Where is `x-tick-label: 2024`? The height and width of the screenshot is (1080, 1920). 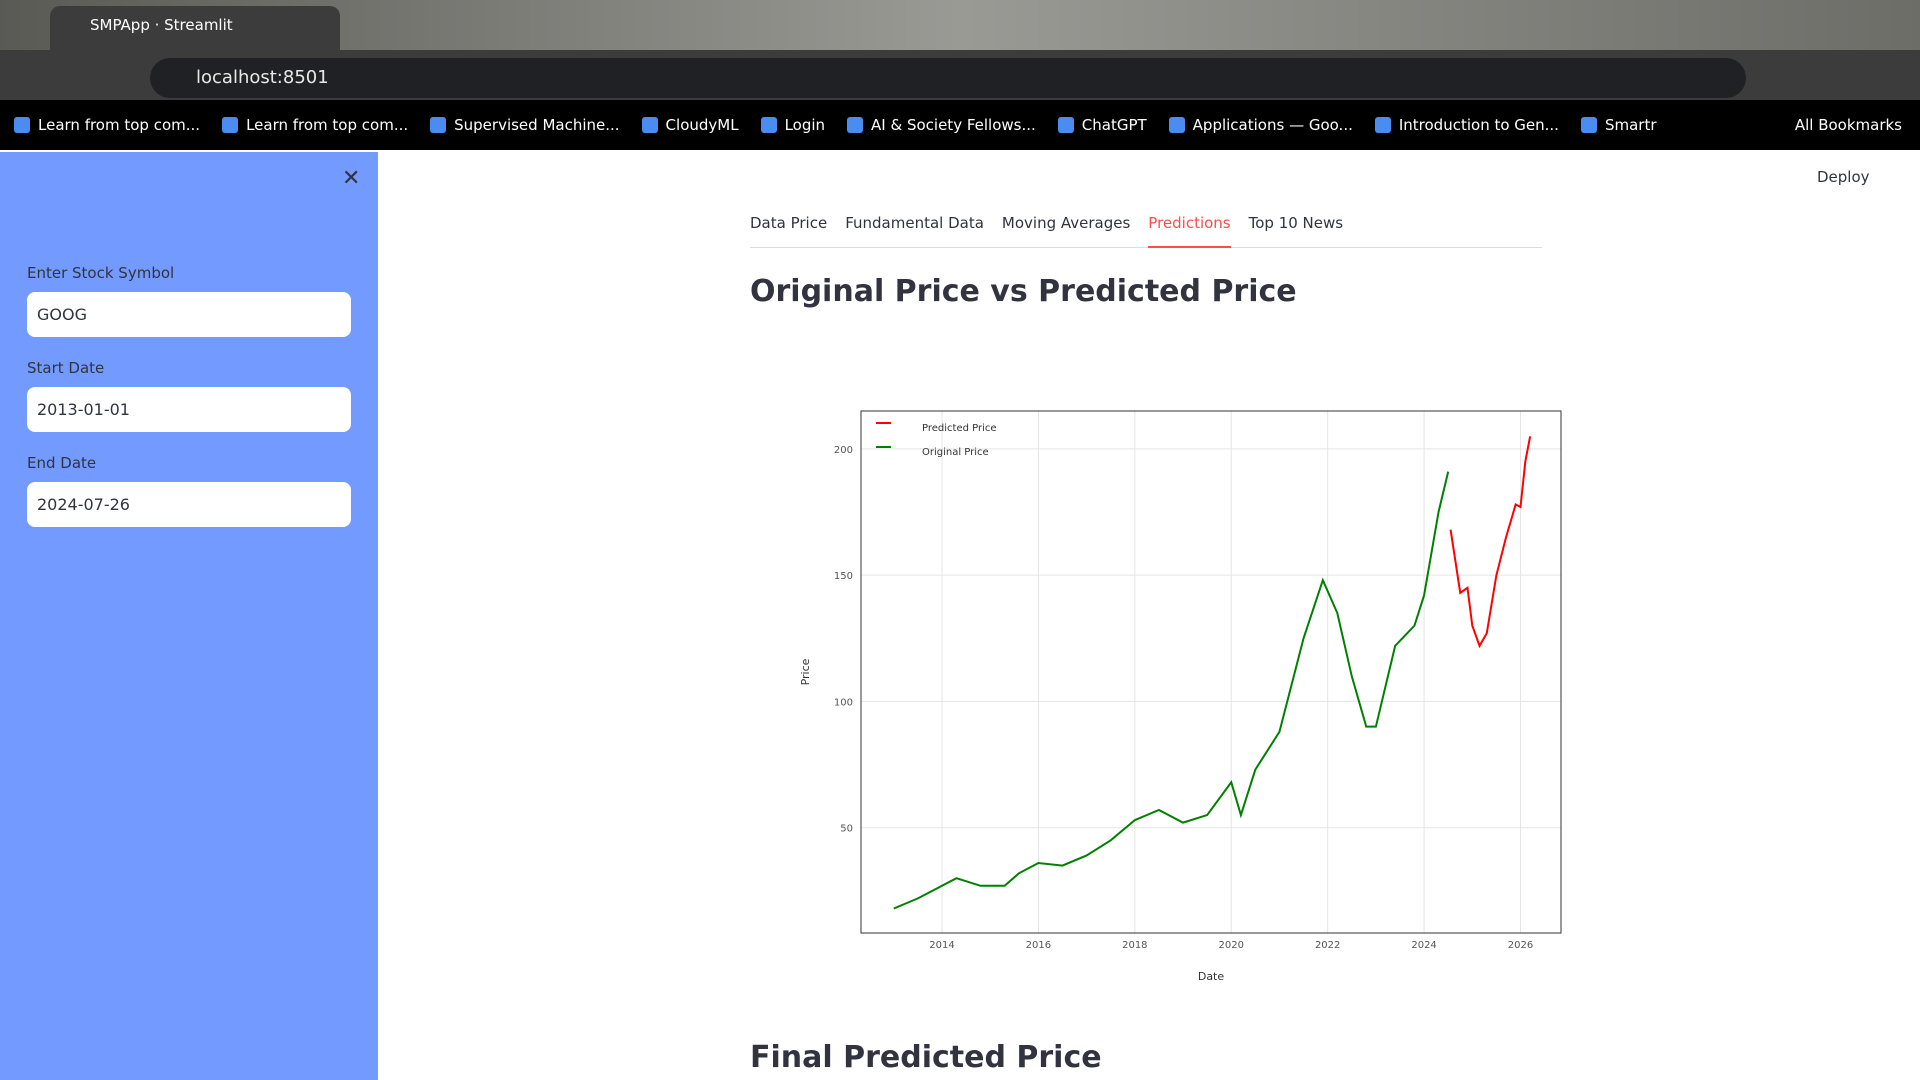 x-tick-label: 2024 is located at coordinates (1423, 945).